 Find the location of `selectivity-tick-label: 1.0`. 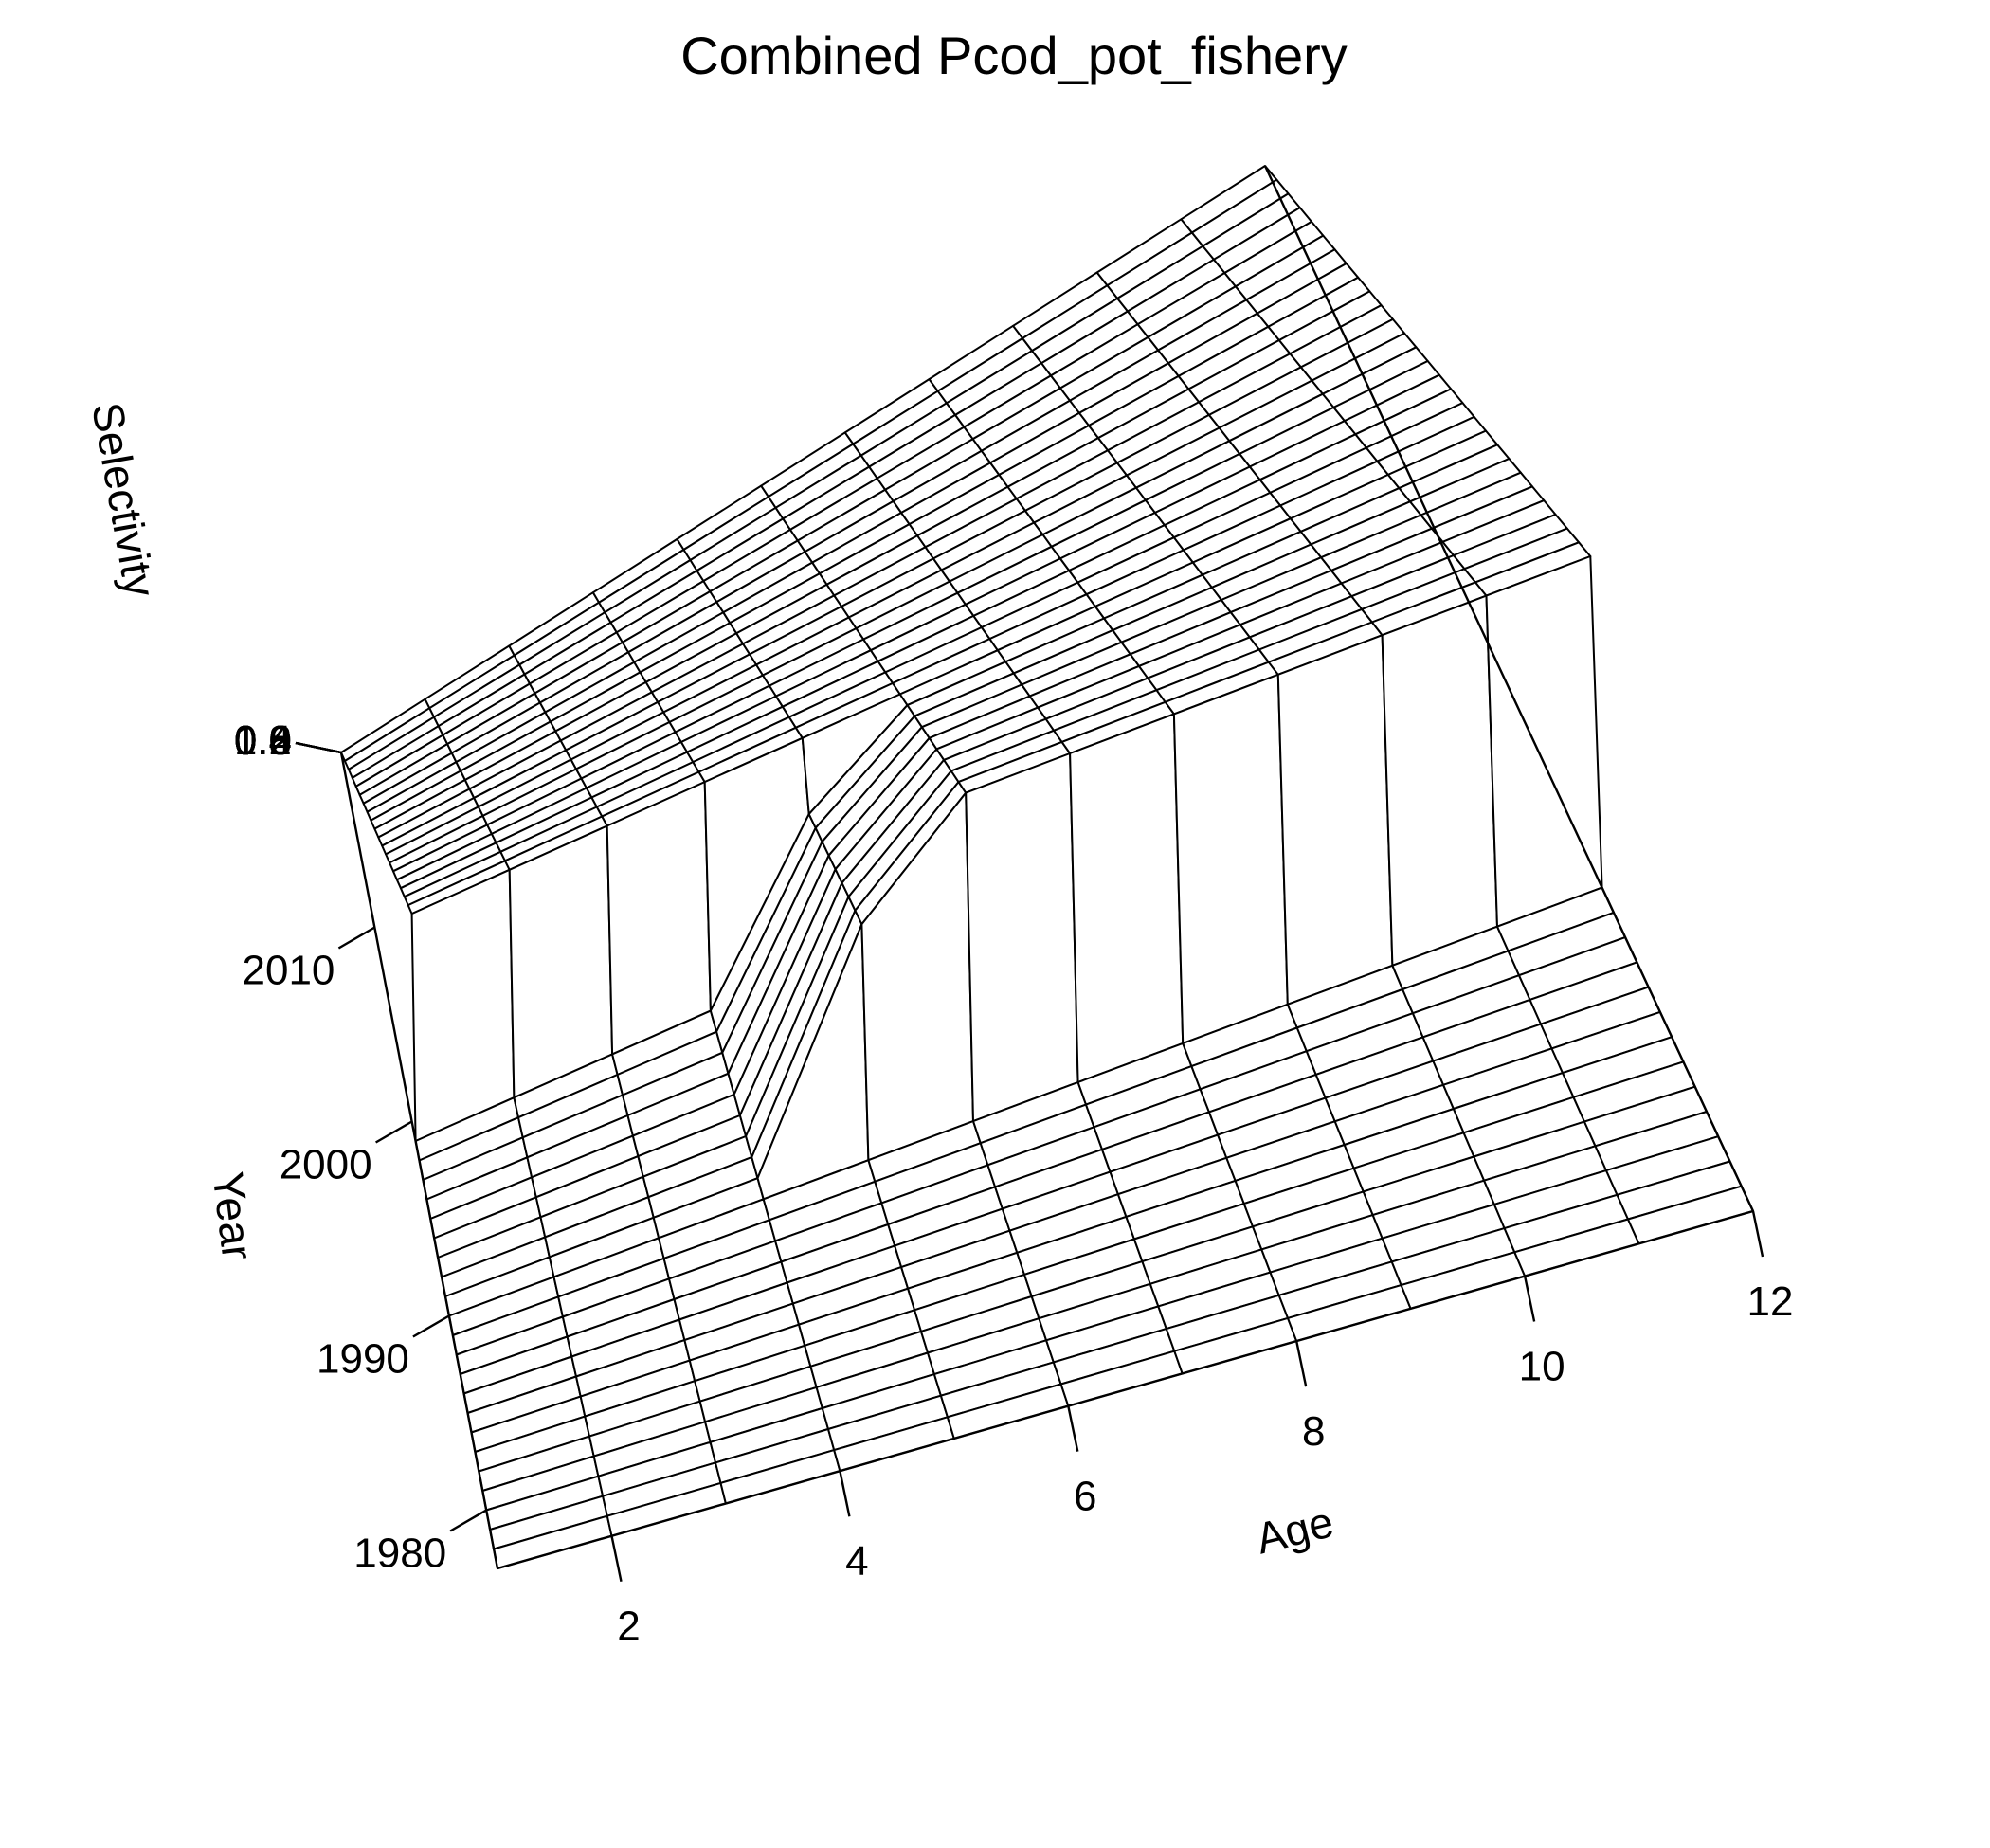

selectivity-tick-label: 1.0 is located at coordinates (263, 741).